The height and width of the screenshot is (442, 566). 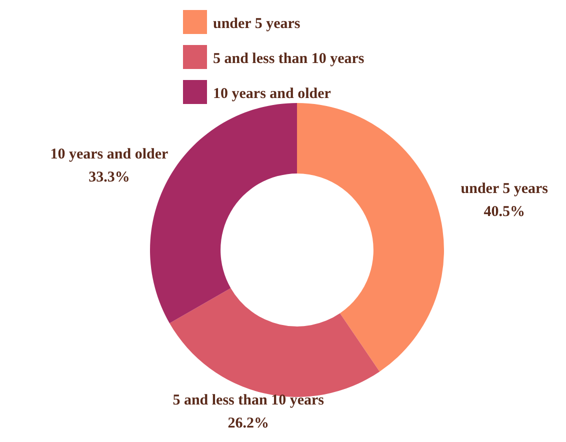 I want to click on data-label: 40.5%, so click(x=505, y=212).